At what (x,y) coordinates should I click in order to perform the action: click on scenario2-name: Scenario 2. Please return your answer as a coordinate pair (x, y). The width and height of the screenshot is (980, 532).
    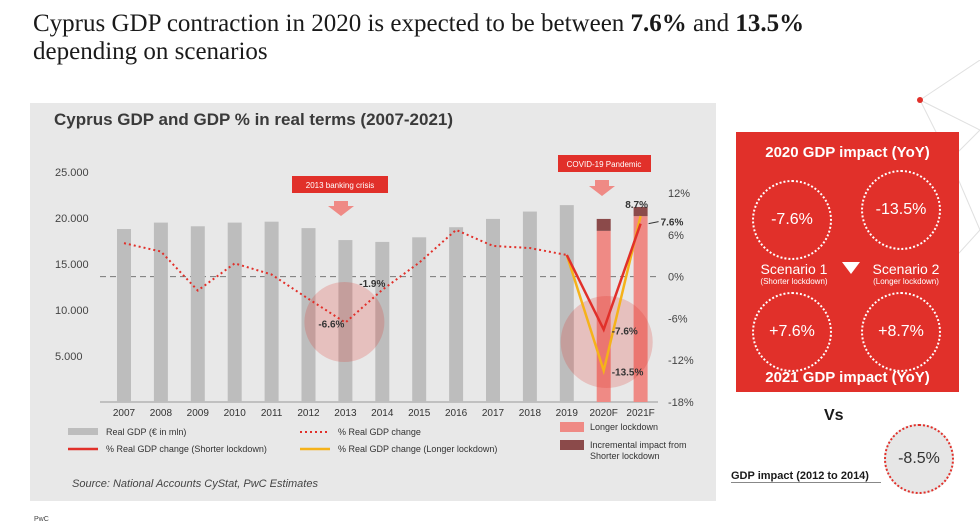
    Looking at the image, I should click on (906, 269).